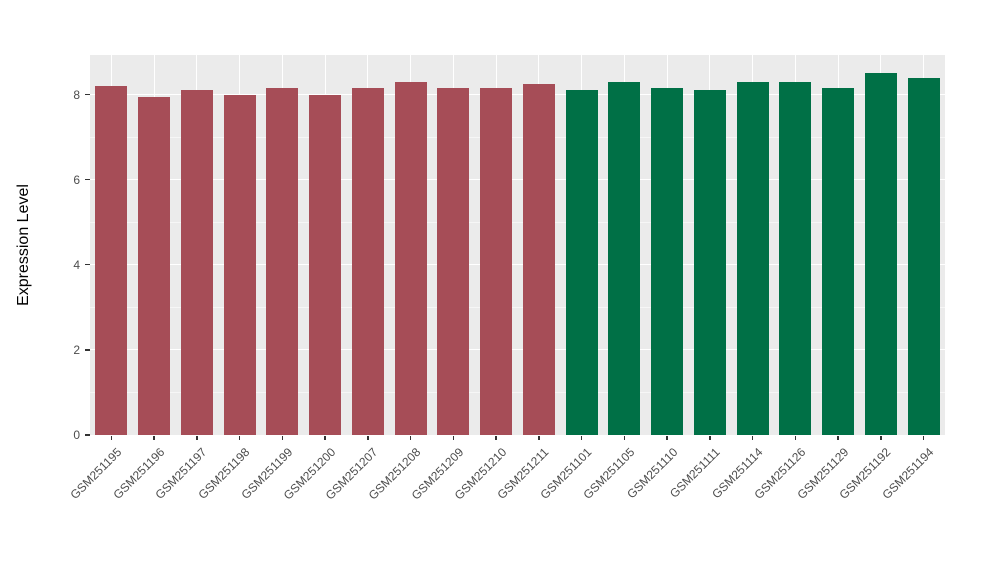 The width and height of the screenshot is (1000, 580). I want to click on bar-GSM251101, so click(581, 262).